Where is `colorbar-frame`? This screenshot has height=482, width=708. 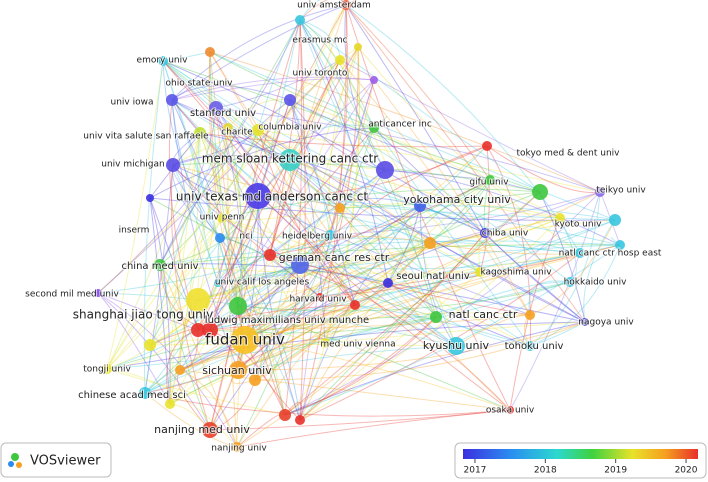
colorbar-frame is located at coordinates (580, 460).